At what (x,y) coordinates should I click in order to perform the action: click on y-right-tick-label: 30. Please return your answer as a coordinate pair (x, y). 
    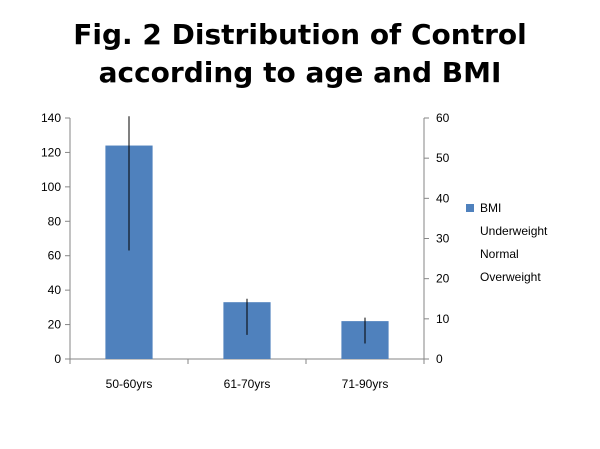
    Looking at the image, I should click on (443, 239).